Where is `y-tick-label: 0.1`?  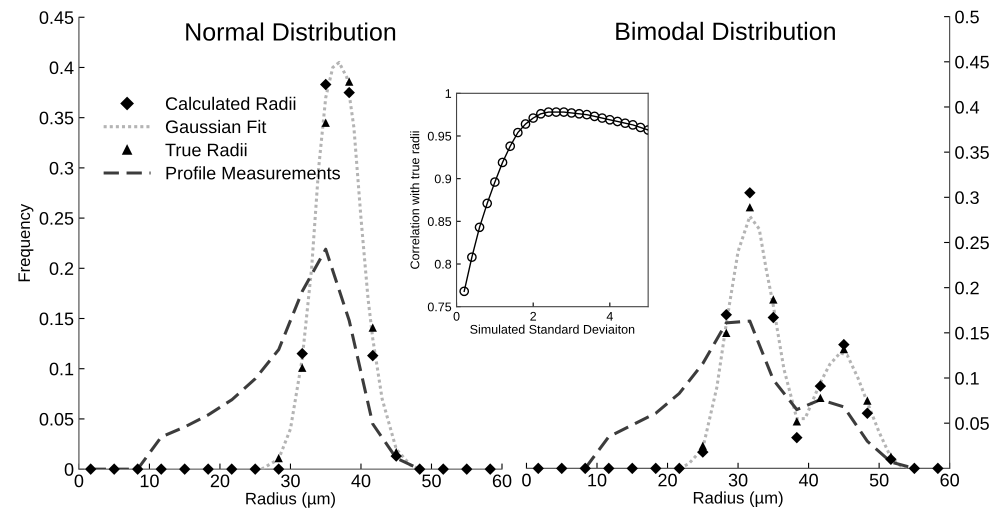 y-tick-label: 0.1 is located at coordinates (62, 369).